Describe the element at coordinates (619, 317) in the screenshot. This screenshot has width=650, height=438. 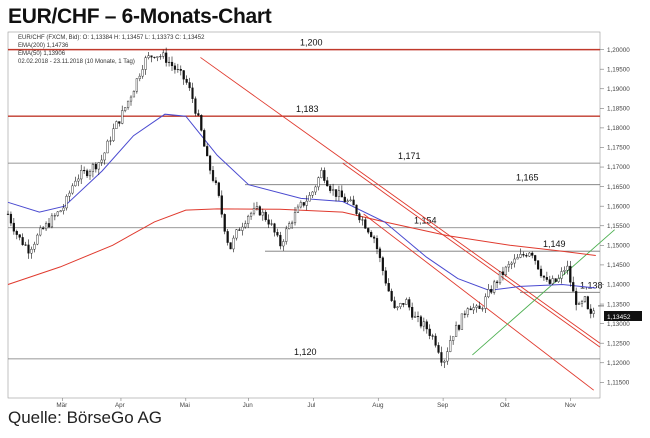
I see `last-price-tag-label: 1,13452` at that location.